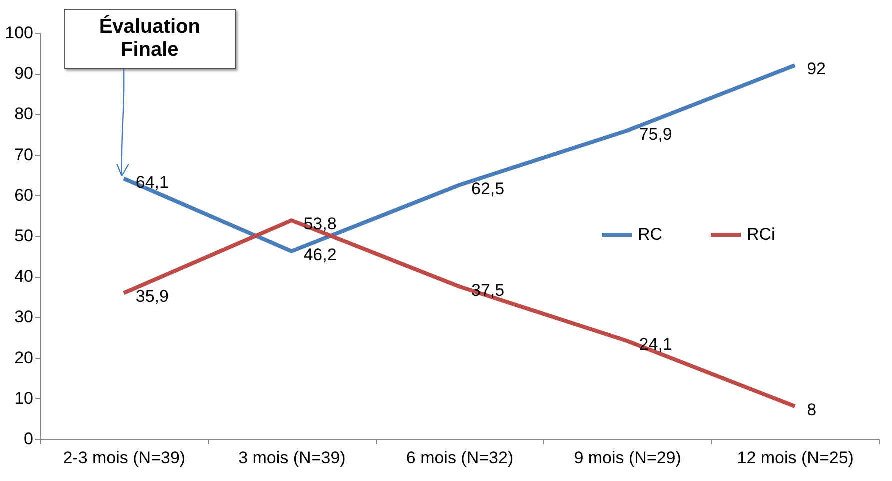 This screenshot has height=481, width=892. Describe the element at coordinates (655, 344) in the screenshot. I see `data-label: 24,1` at that location.